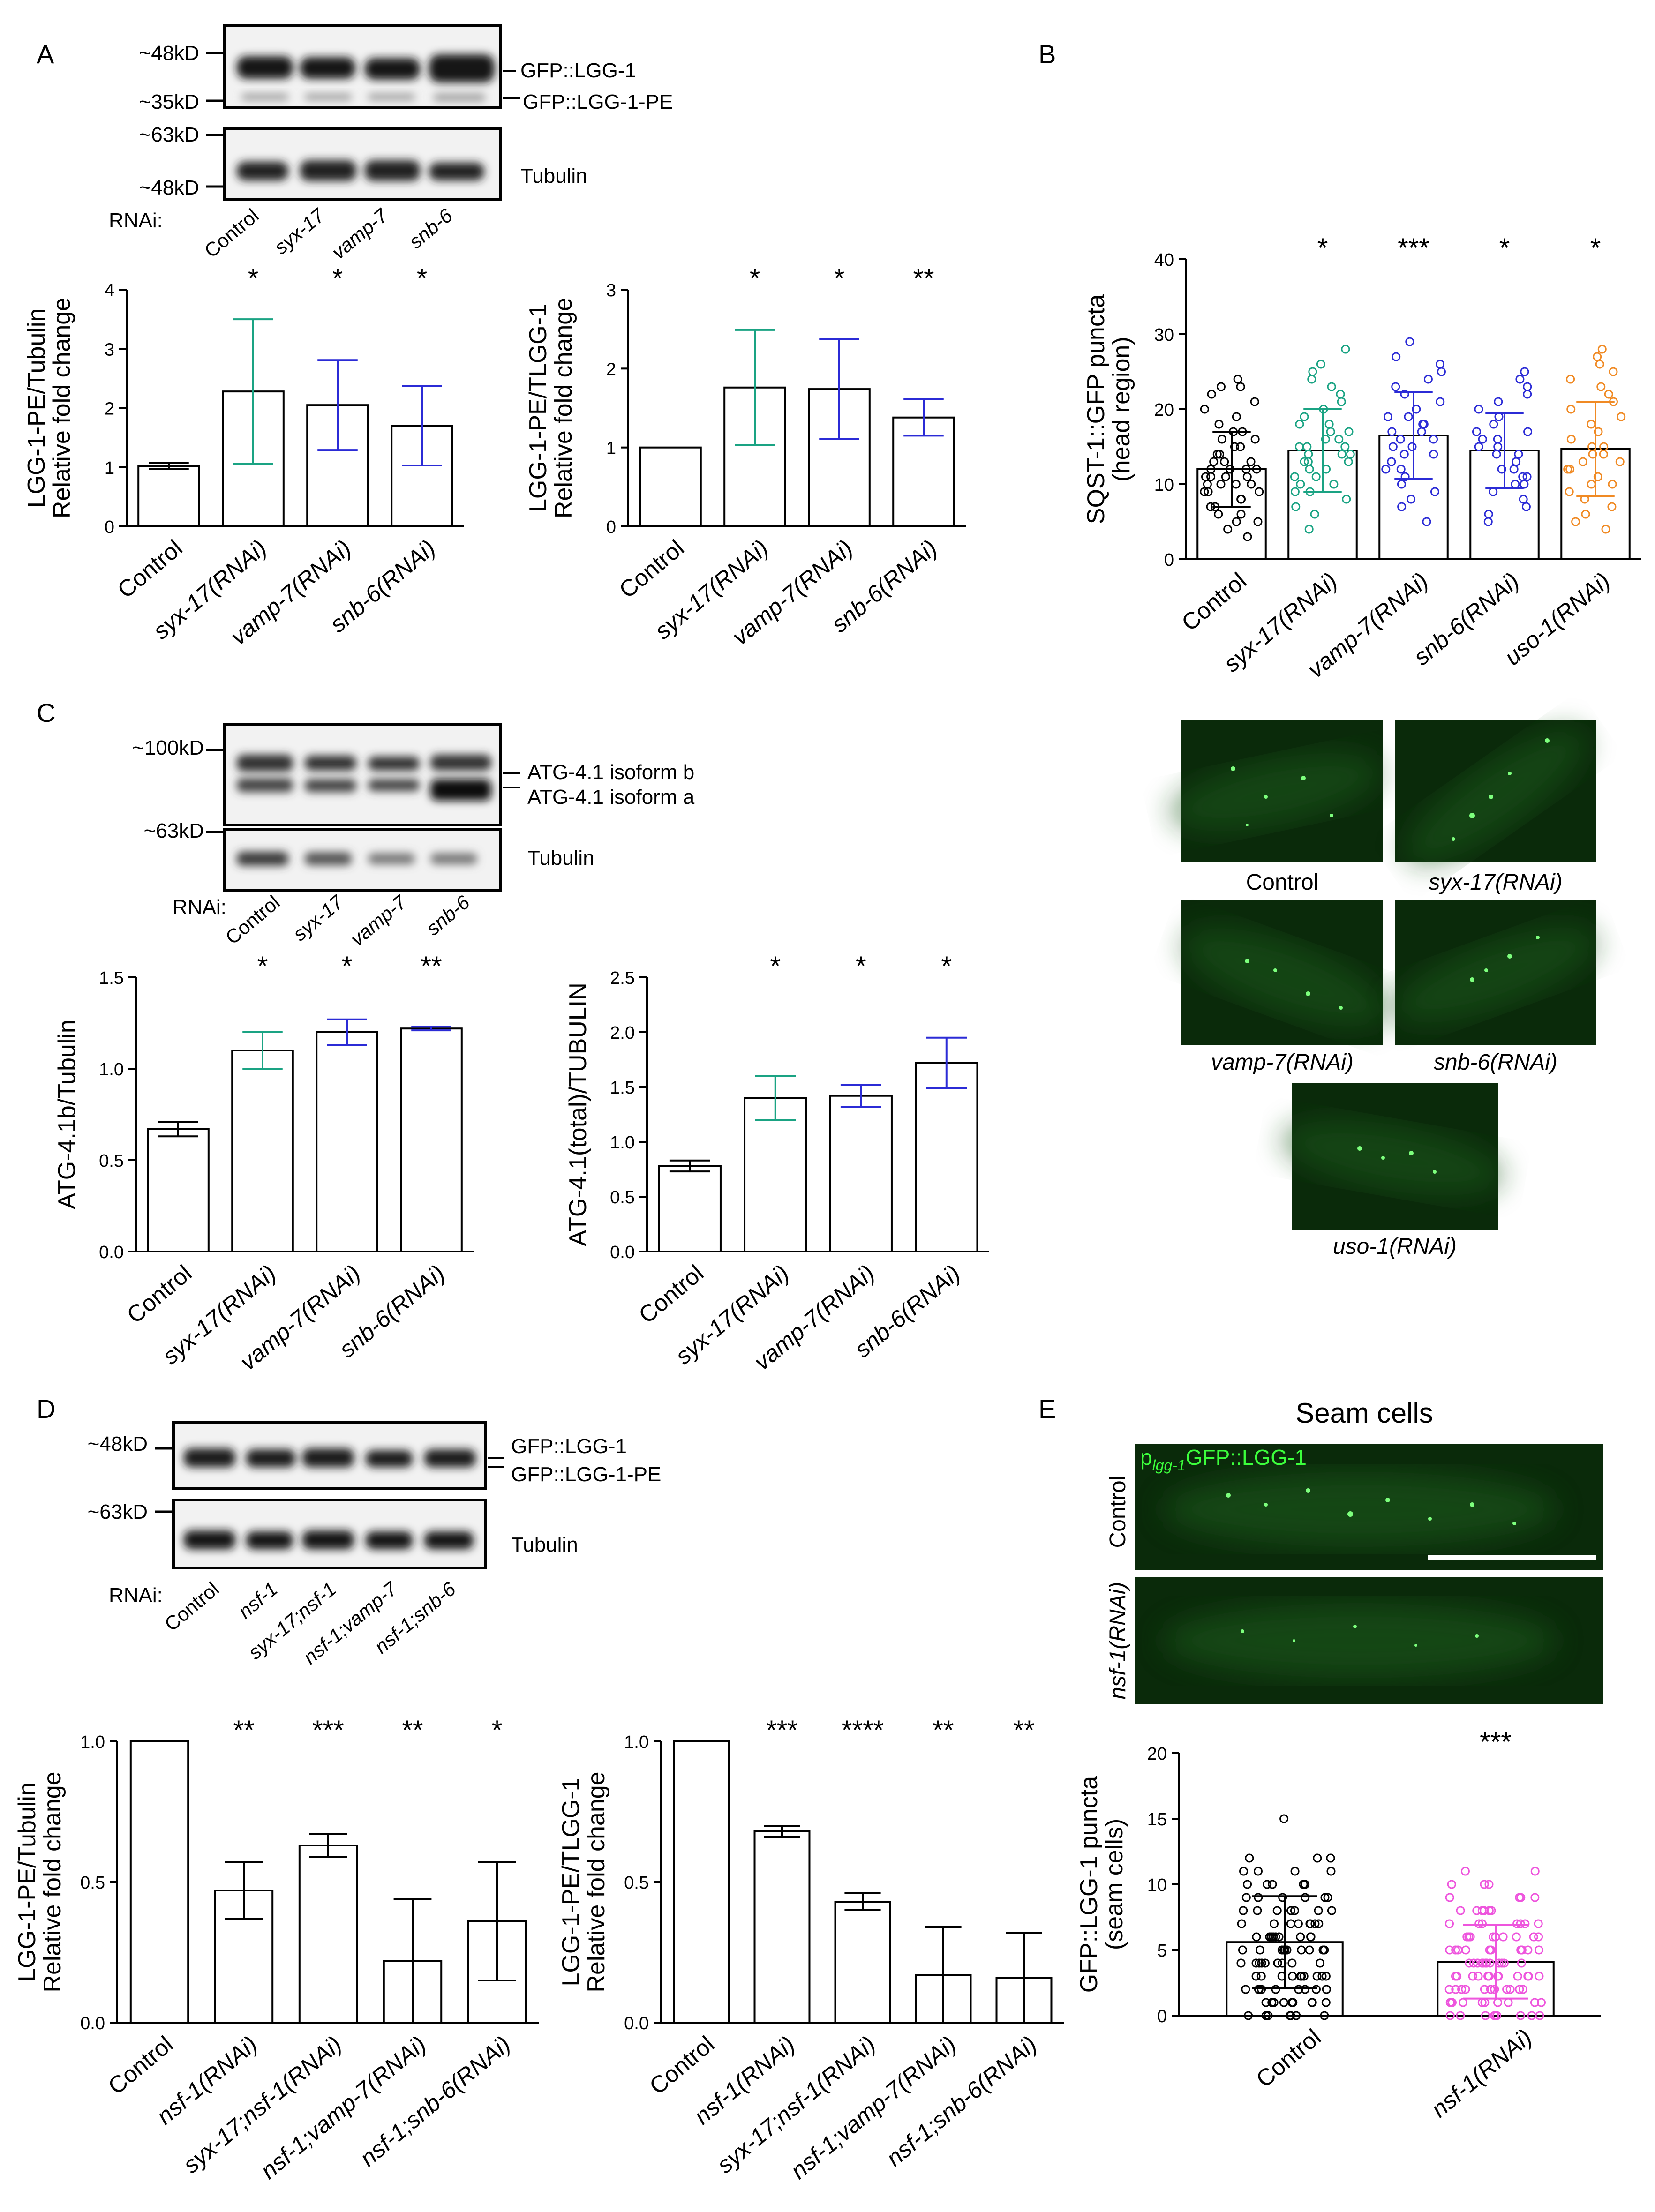  I want to click on band-label-gfp-lgg-1-pe: GFP::LGG-1-PE, so click(598, 101).